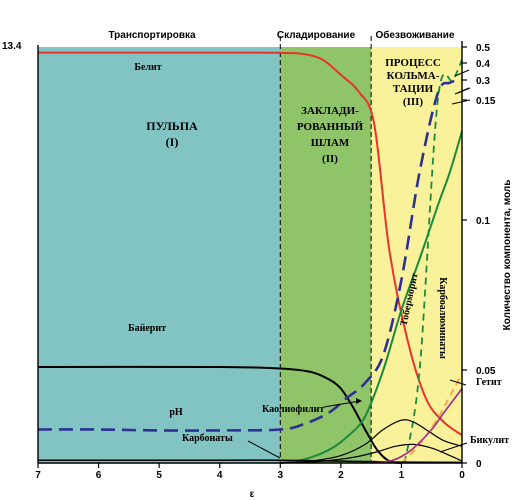  What do you see at coordinates (489, 382) in the screenshot?
I see `series-label-6: Гетит` at bounding box center [489, 382].